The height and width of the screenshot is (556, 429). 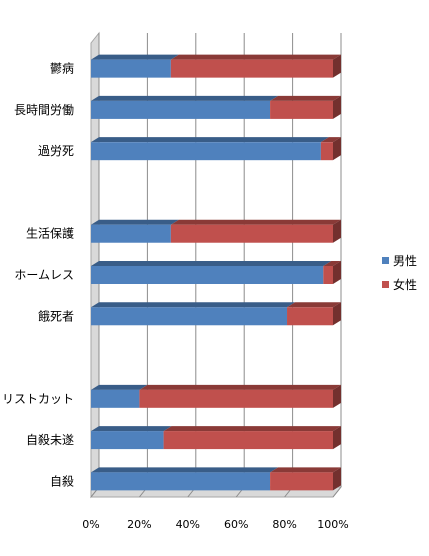 What do you see at coordinates (405, 284) in the screenshot?
I see `legend-label: 女性` at bounding box center [405, 284].